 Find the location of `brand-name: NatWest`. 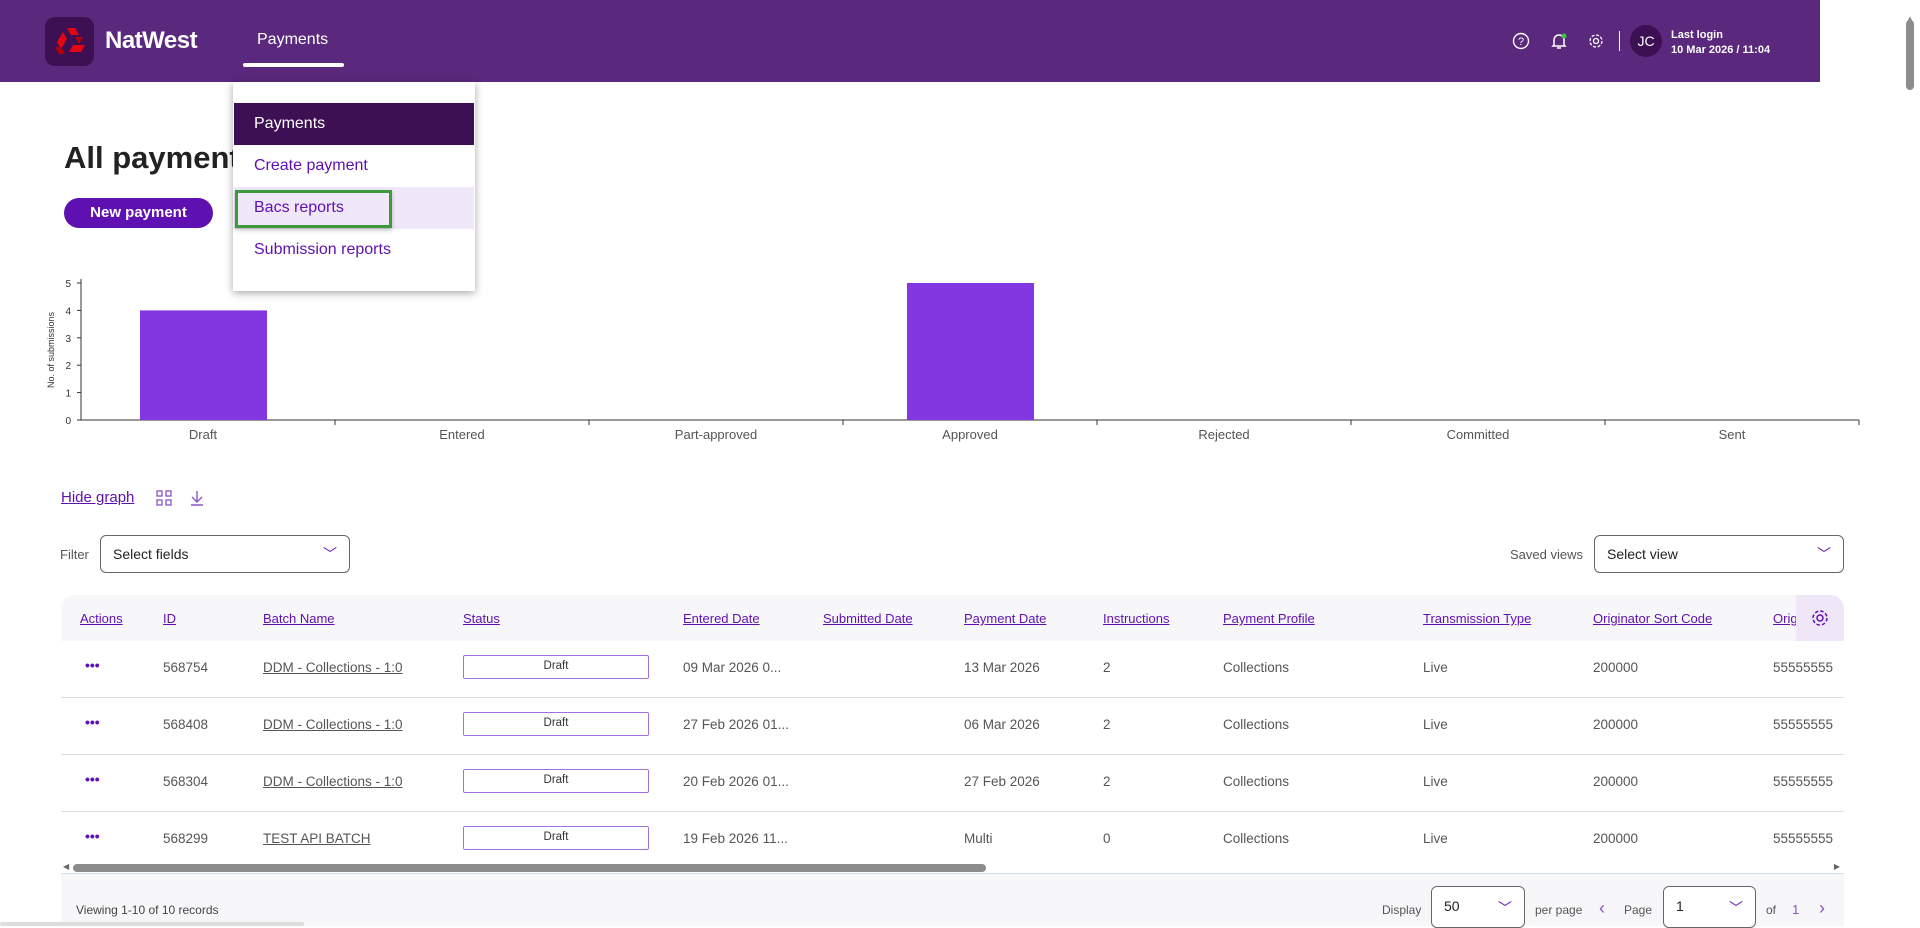

brand-name: NatWest is located at coordinates (151, 40).